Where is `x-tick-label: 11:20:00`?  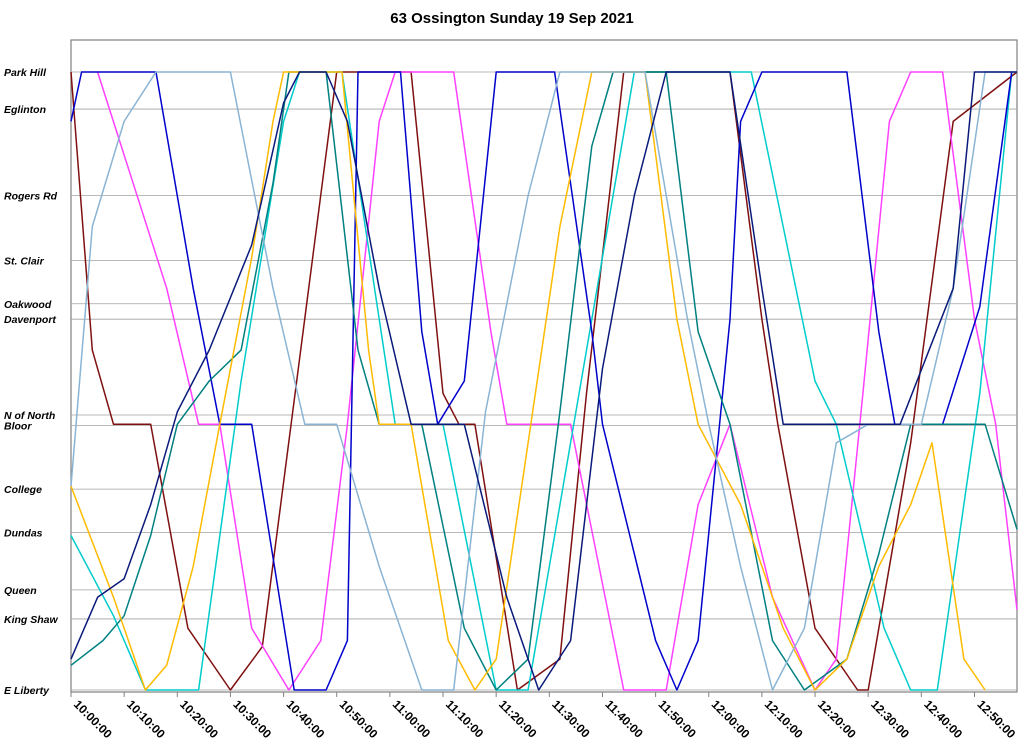 x-tick-label: 11:20:00 is located at coordinates (518, 719).